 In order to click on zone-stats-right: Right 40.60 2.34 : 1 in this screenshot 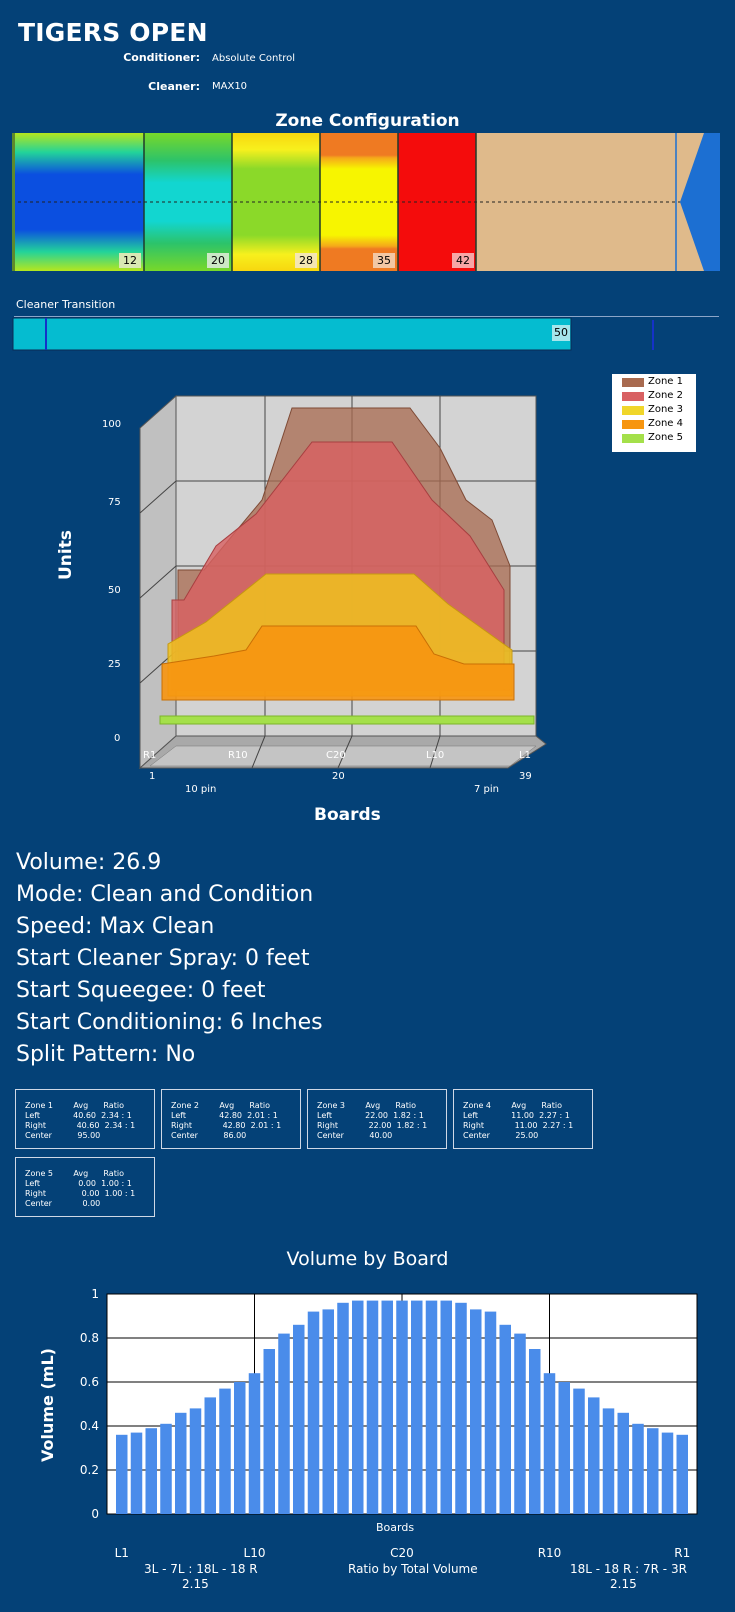, I will do `click(80, 1125)`.